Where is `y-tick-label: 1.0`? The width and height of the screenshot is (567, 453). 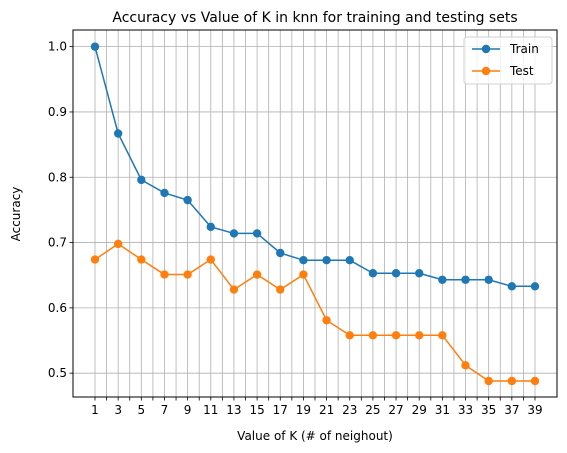
y-tick-label: 1.0 is located at coordinates (57, 47).